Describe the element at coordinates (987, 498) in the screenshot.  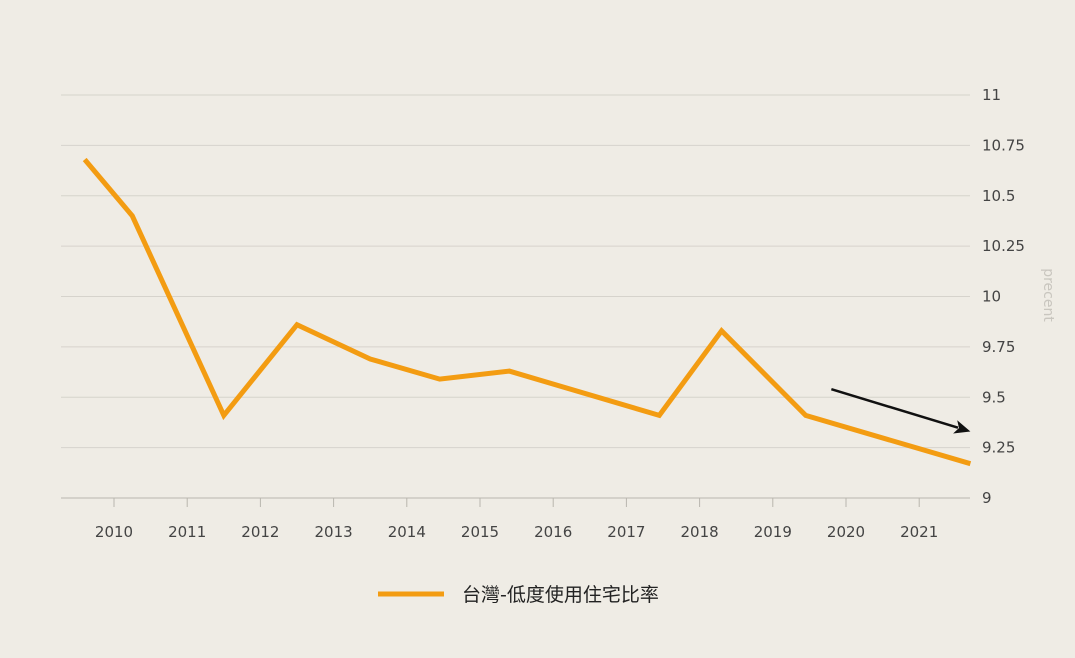
I see `y-tick-label: 9` at that location.